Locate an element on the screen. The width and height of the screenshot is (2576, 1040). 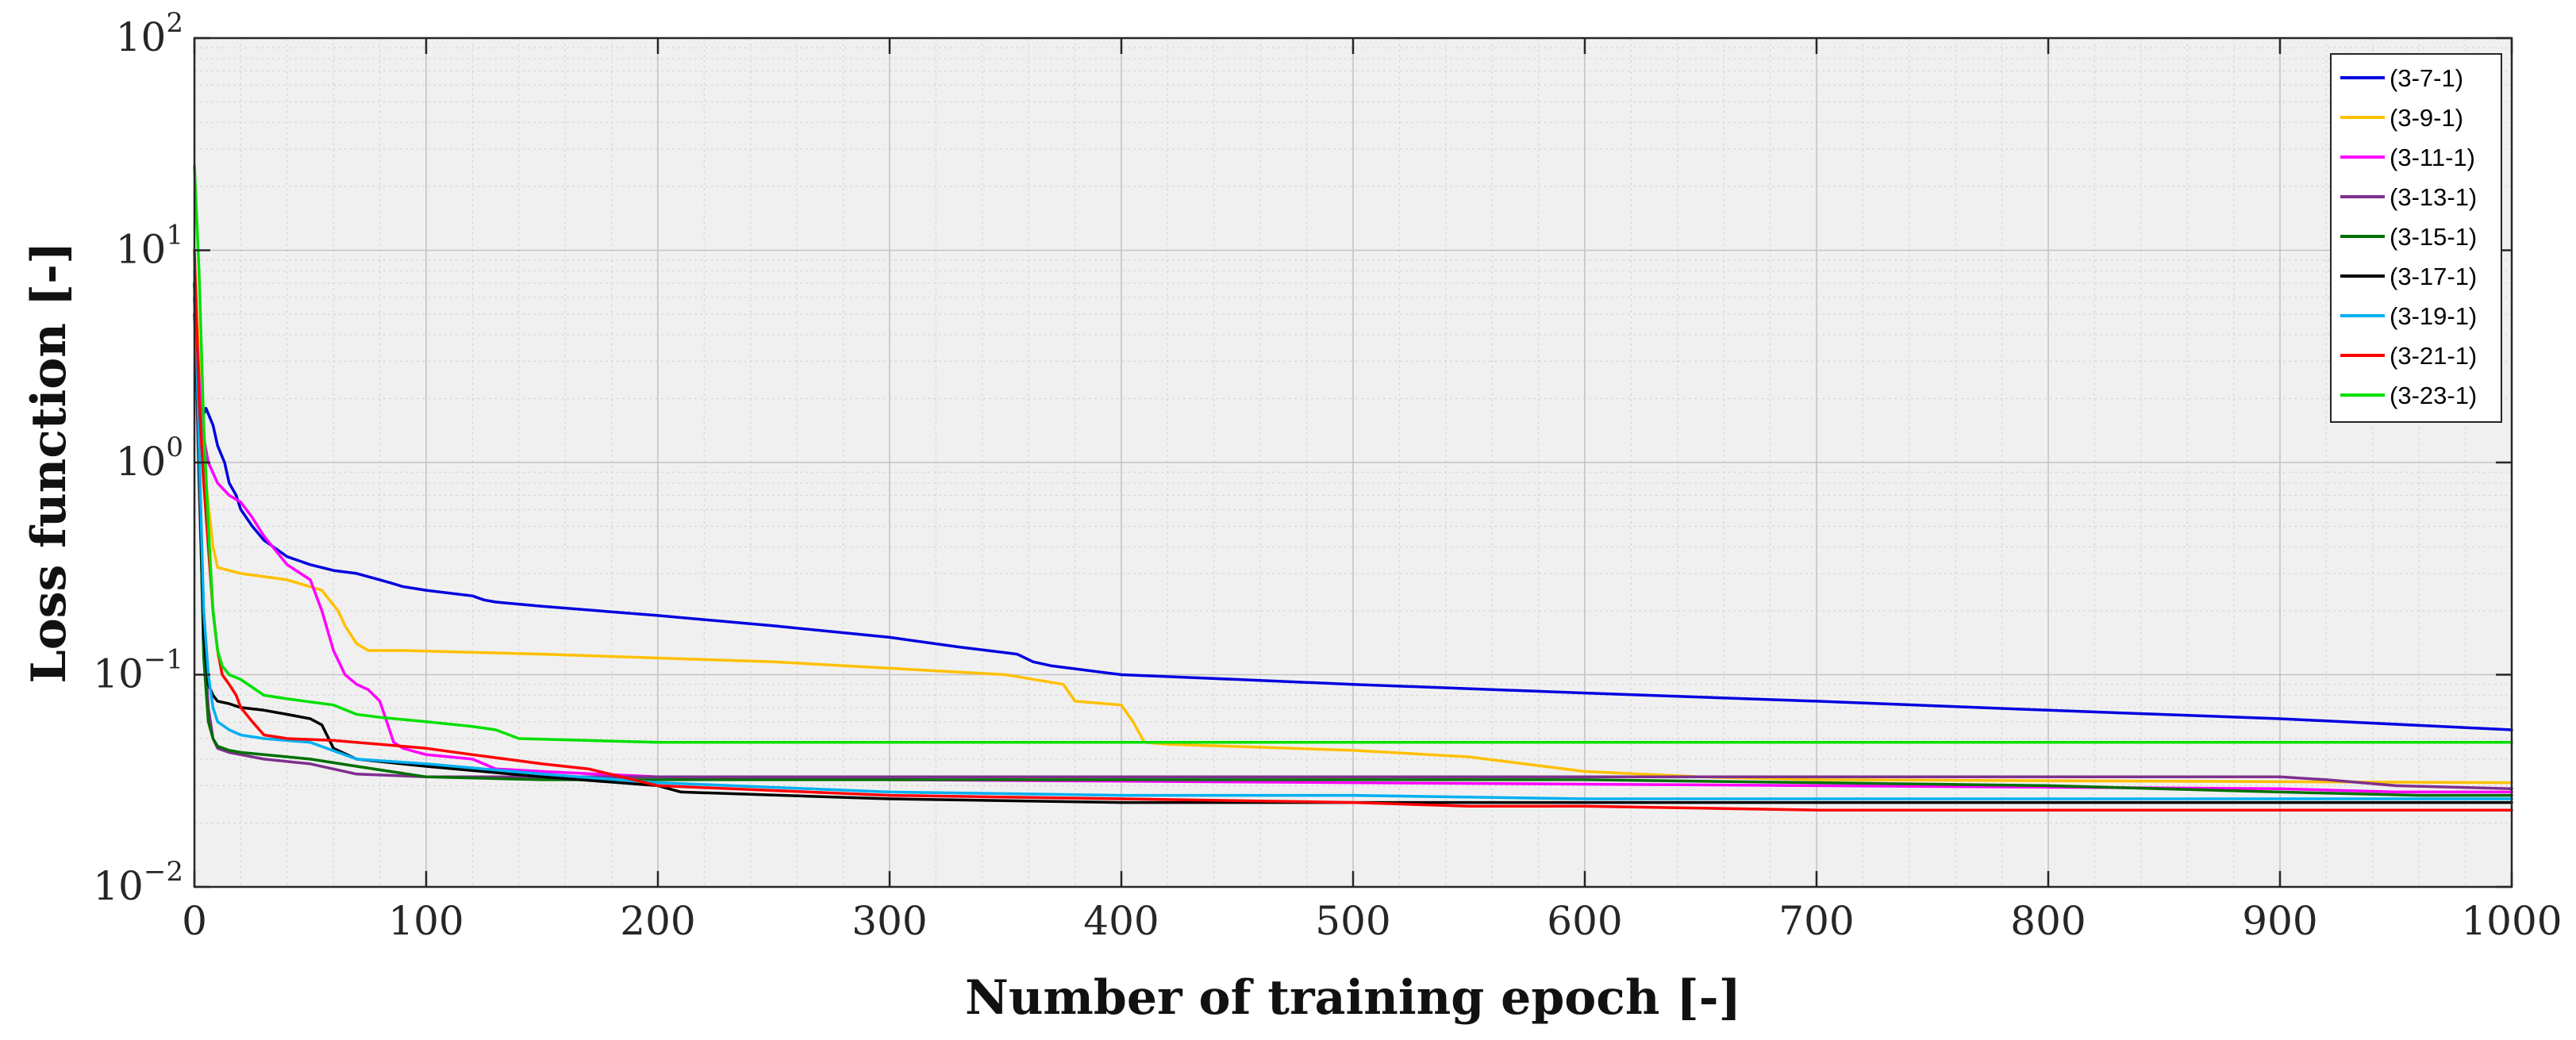
y-tick-label-exponent: 0 is located at coordinates (174, 447).